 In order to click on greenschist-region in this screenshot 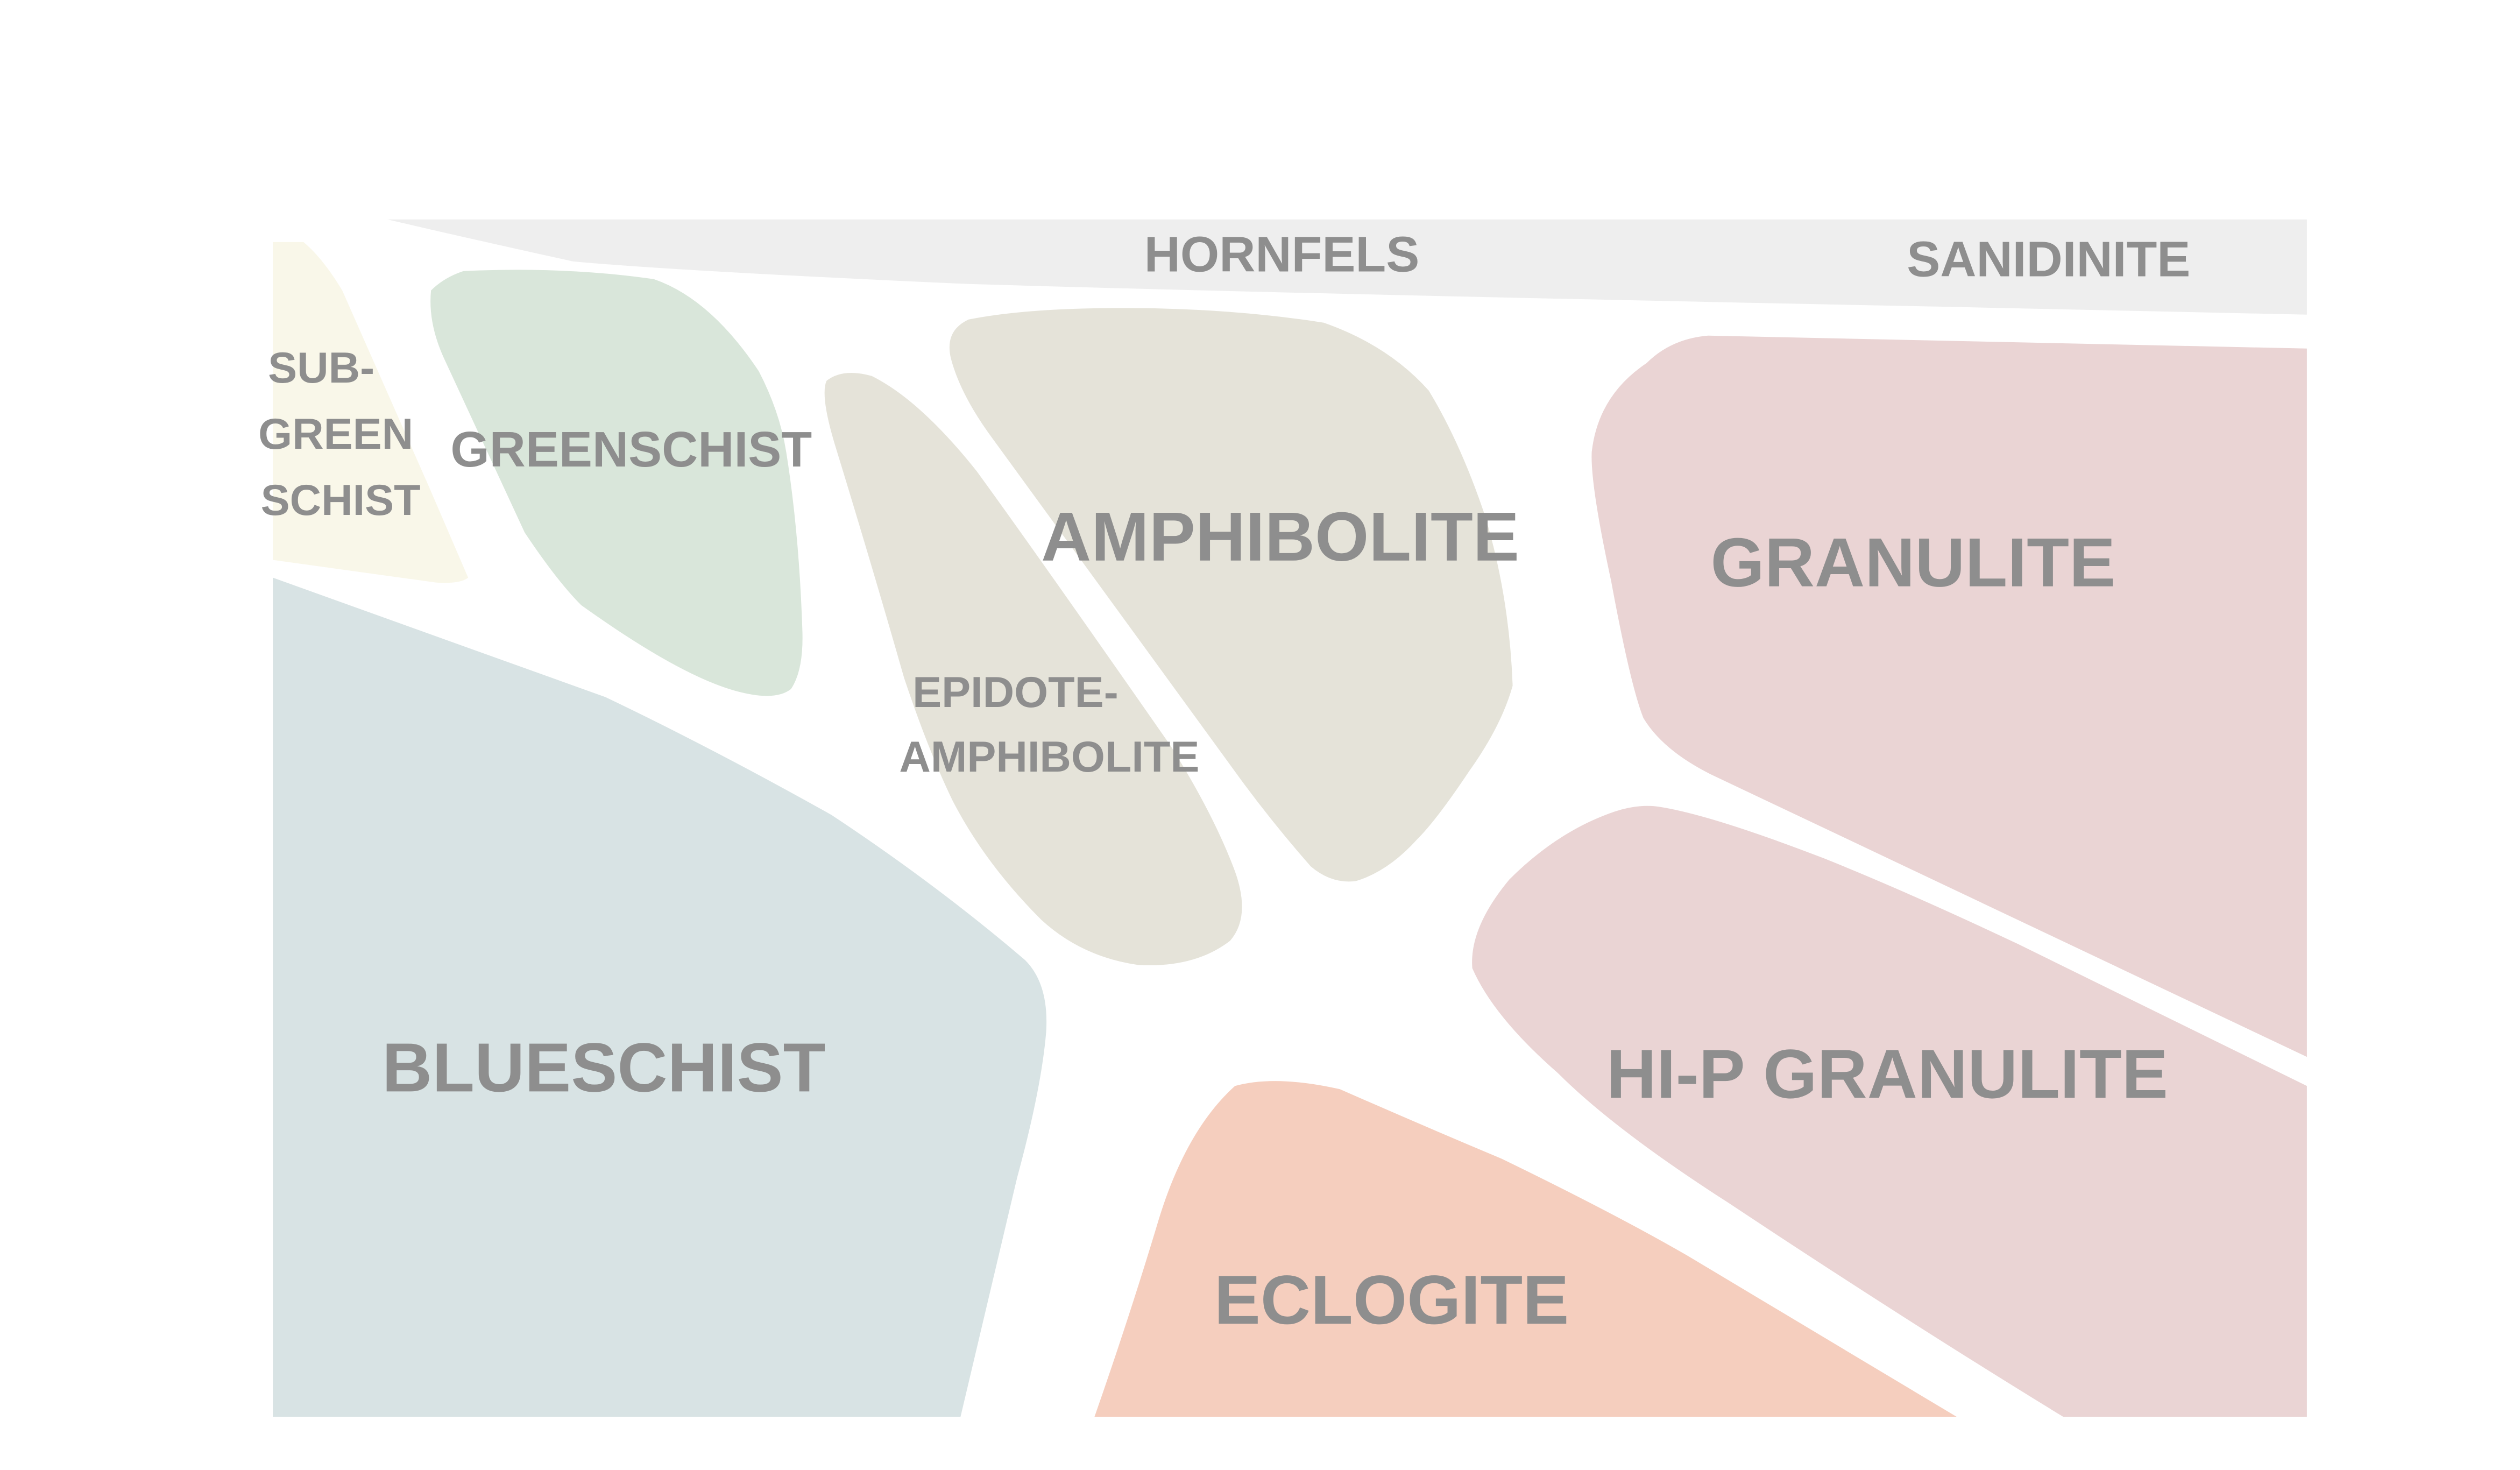, I will do `click(616, 483)`.